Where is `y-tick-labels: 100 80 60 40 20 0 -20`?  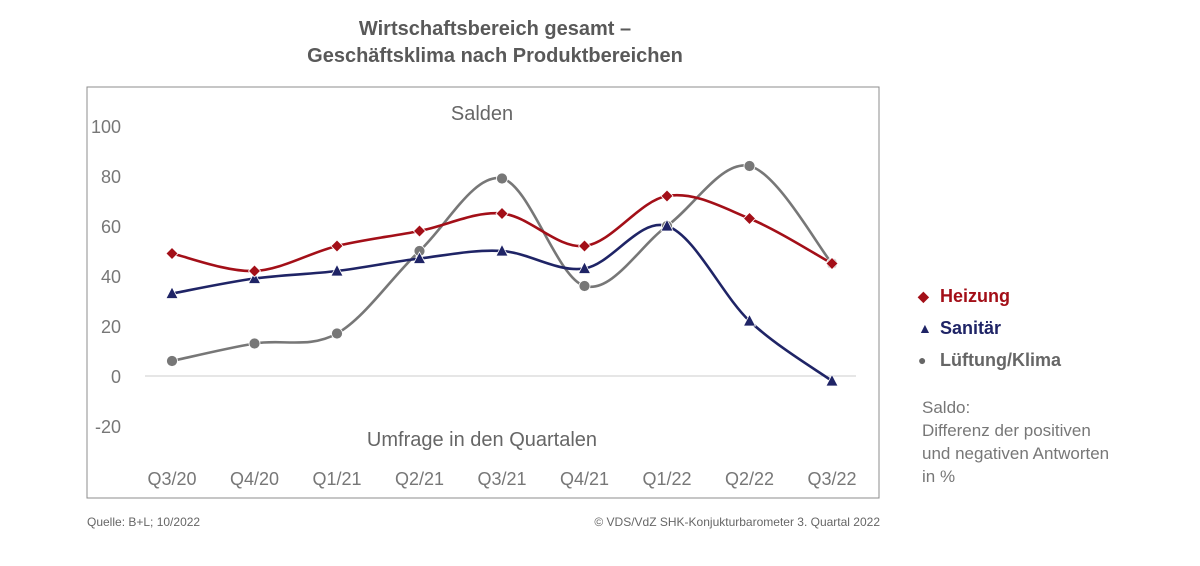
y-tick-labels: 100 80 60 40 20 0 -20 is located at coordinates (106, 277).